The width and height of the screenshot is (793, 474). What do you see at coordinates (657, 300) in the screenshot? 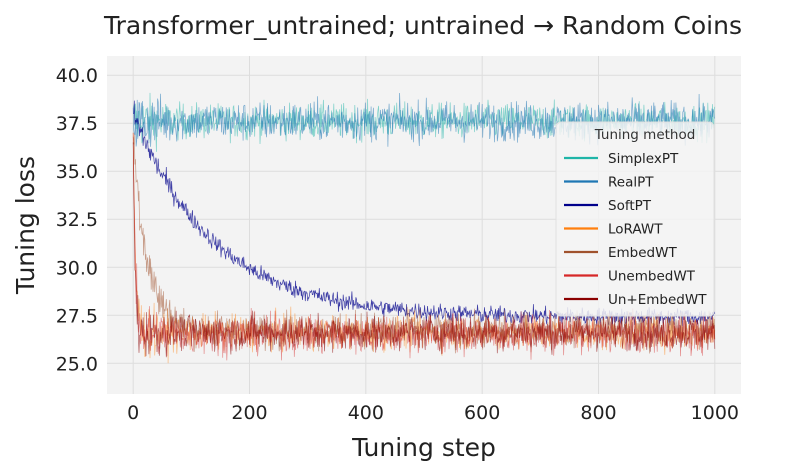
I see `legend-item-label: Un+EmbedWT` at bounding box center [657, 300].